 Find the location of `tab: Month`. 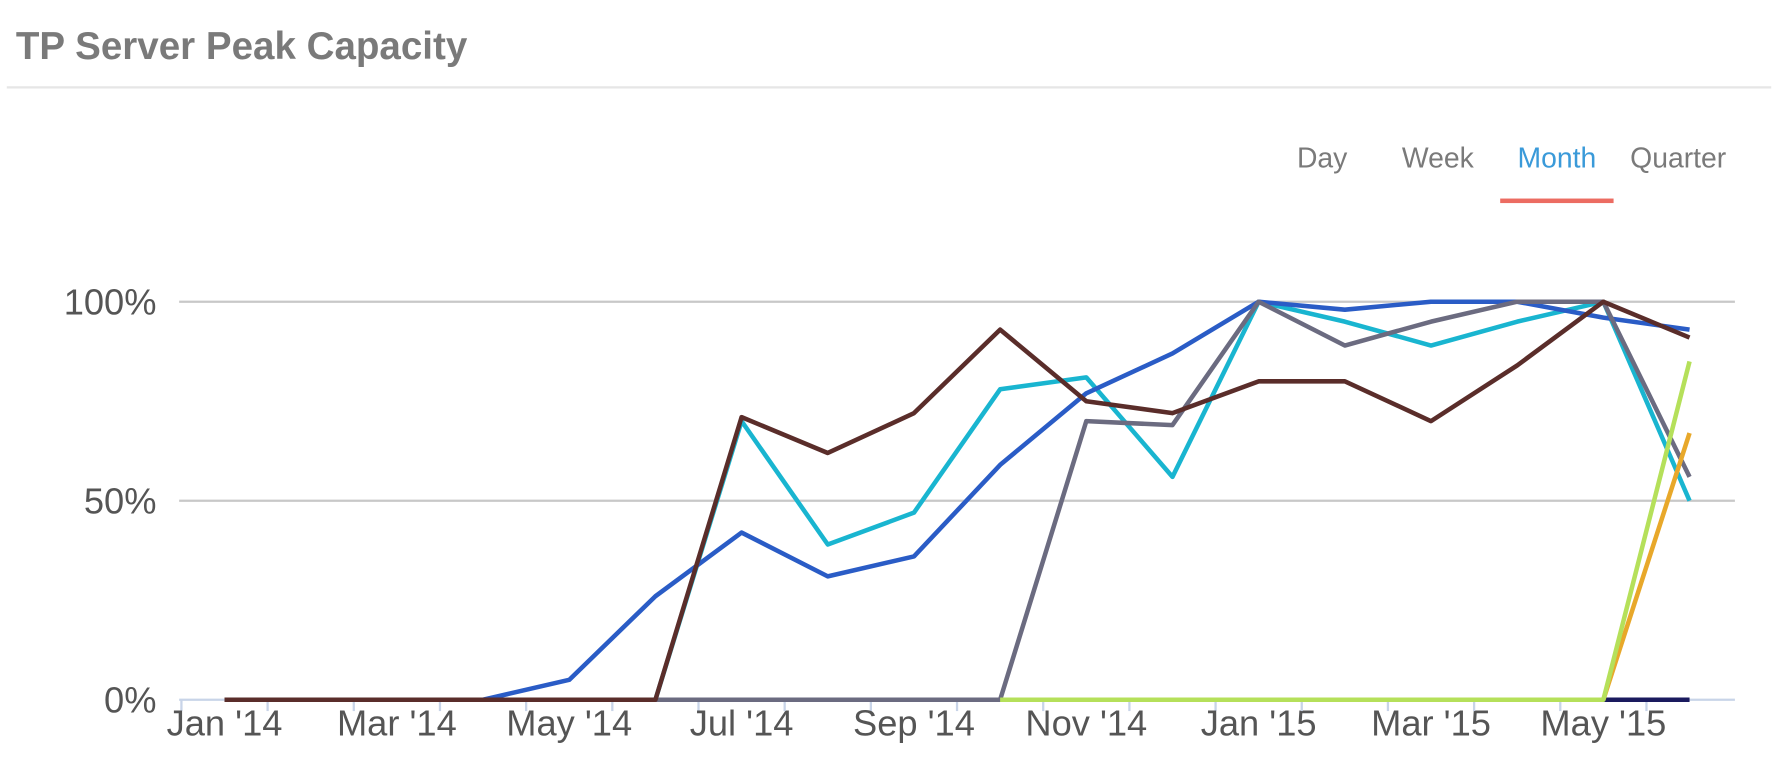

tab: Month is located at coordinates (1557, 158).